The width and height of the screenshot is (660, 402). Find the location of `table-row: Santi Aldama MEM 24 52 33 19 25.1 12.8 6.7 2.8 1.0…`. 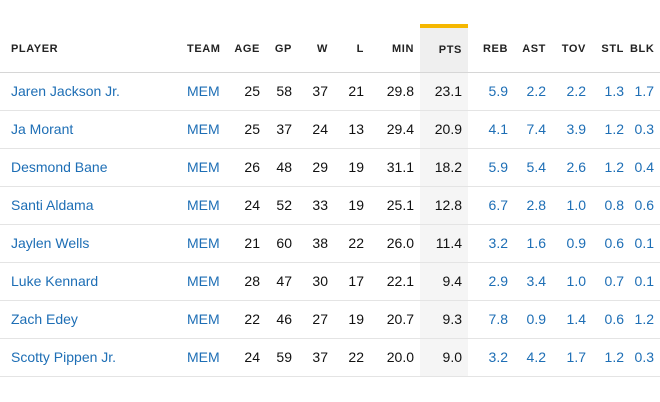

table-row: Santi Aldama MEM 24 52 33 19 25.1 12.8 6.7 2.8 1.0… is located at coordinates (330, 205).